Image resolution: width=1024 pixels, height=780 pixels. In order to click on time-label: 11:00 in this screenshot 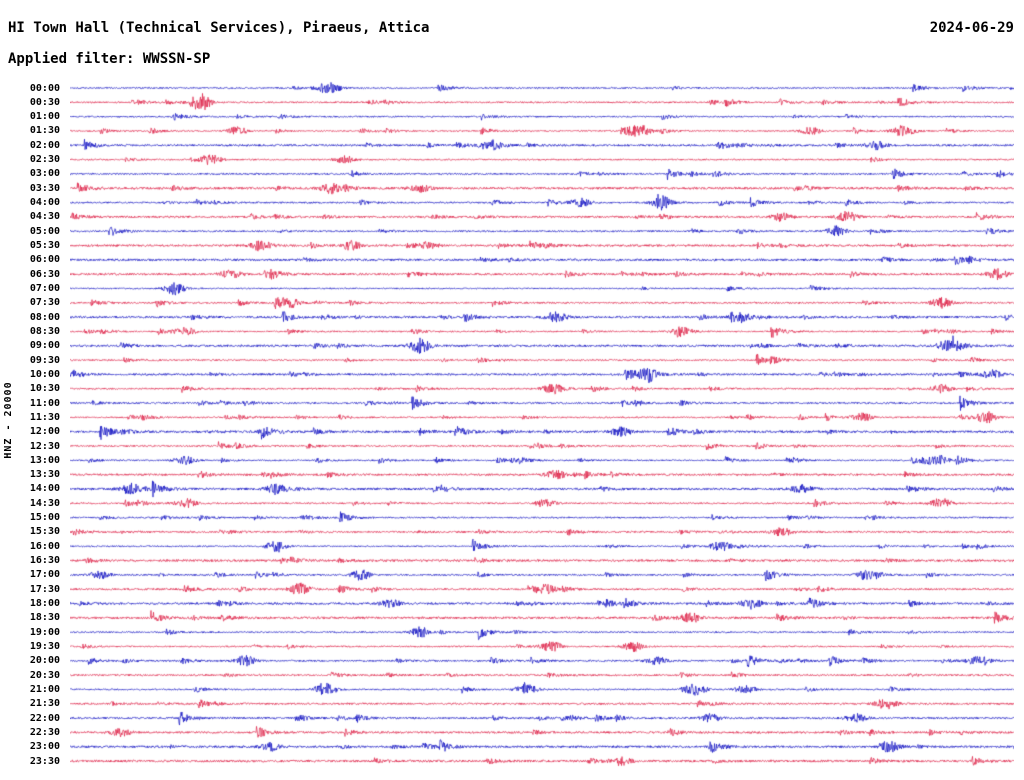, I will do `click(44, 403)`.